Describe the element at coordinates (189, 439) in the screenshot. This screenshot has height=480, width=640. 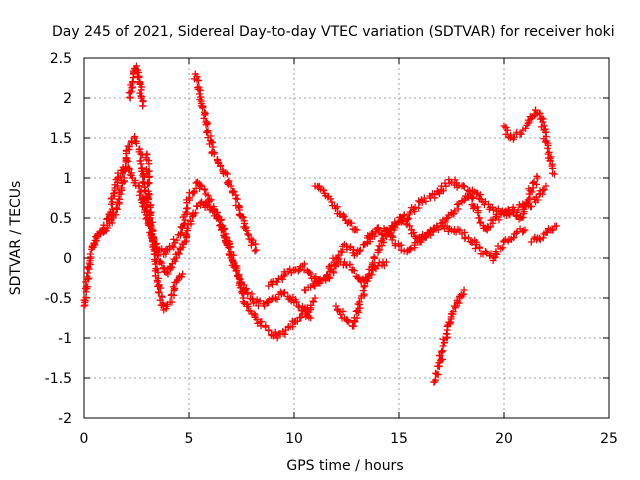
I see `x-tick-label: 5` at that location.